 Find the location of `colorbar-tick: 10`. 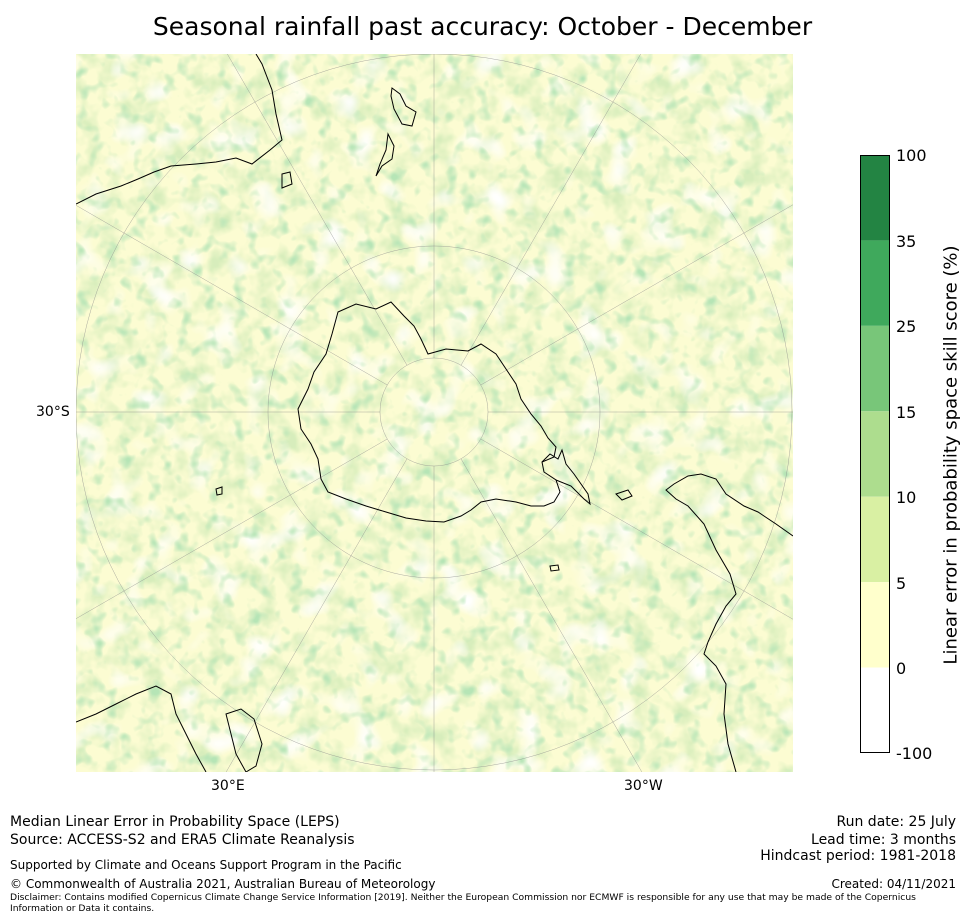

colorbar-tick: 10 is located at coordinates (906, 497).